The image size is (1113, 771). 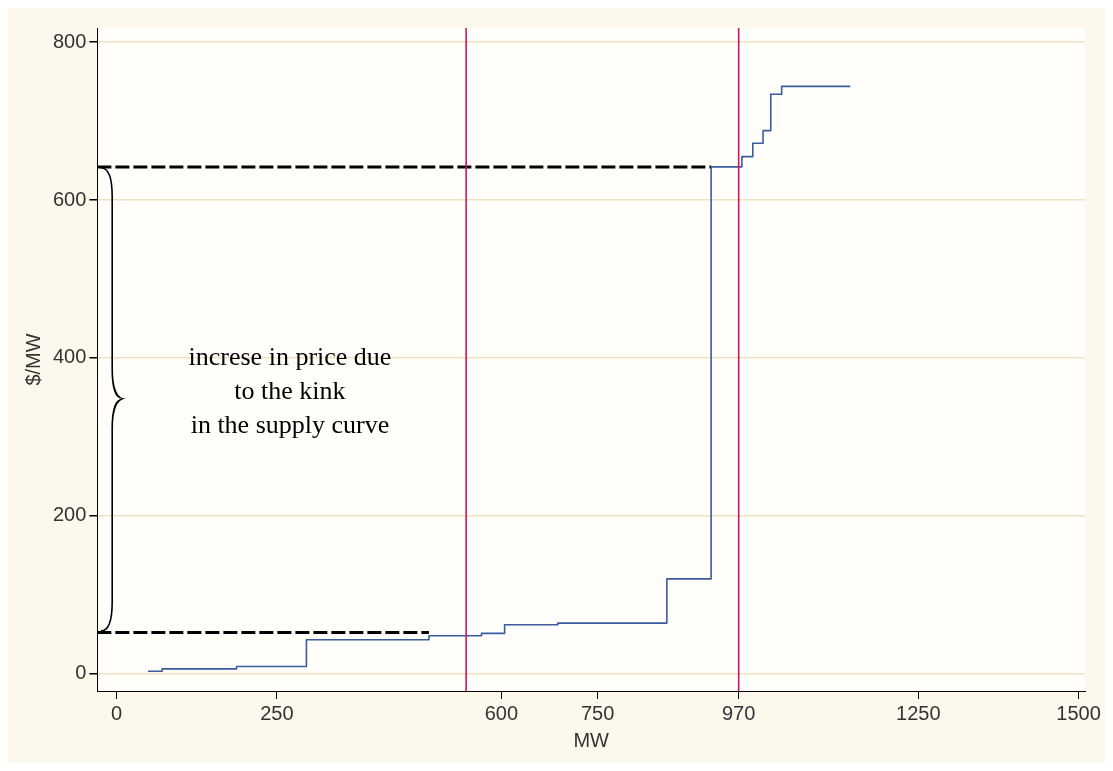 I want to click on y-tick-label: 400, so click(x=69, y=356).